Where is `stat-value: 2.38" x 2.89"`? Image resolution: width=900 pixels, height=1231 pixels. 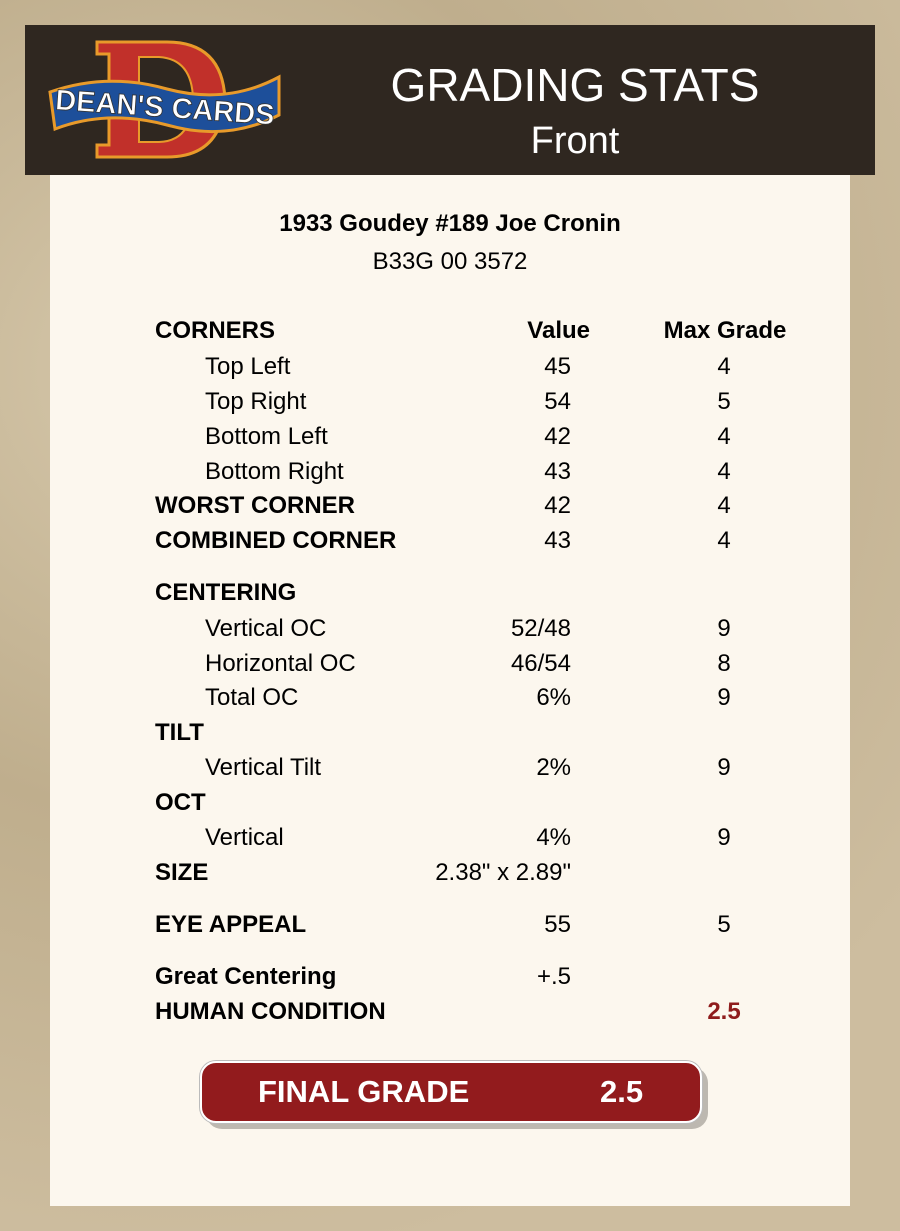
stat-value: 2.38" x 2.89" is located at coordinates (503, 872).